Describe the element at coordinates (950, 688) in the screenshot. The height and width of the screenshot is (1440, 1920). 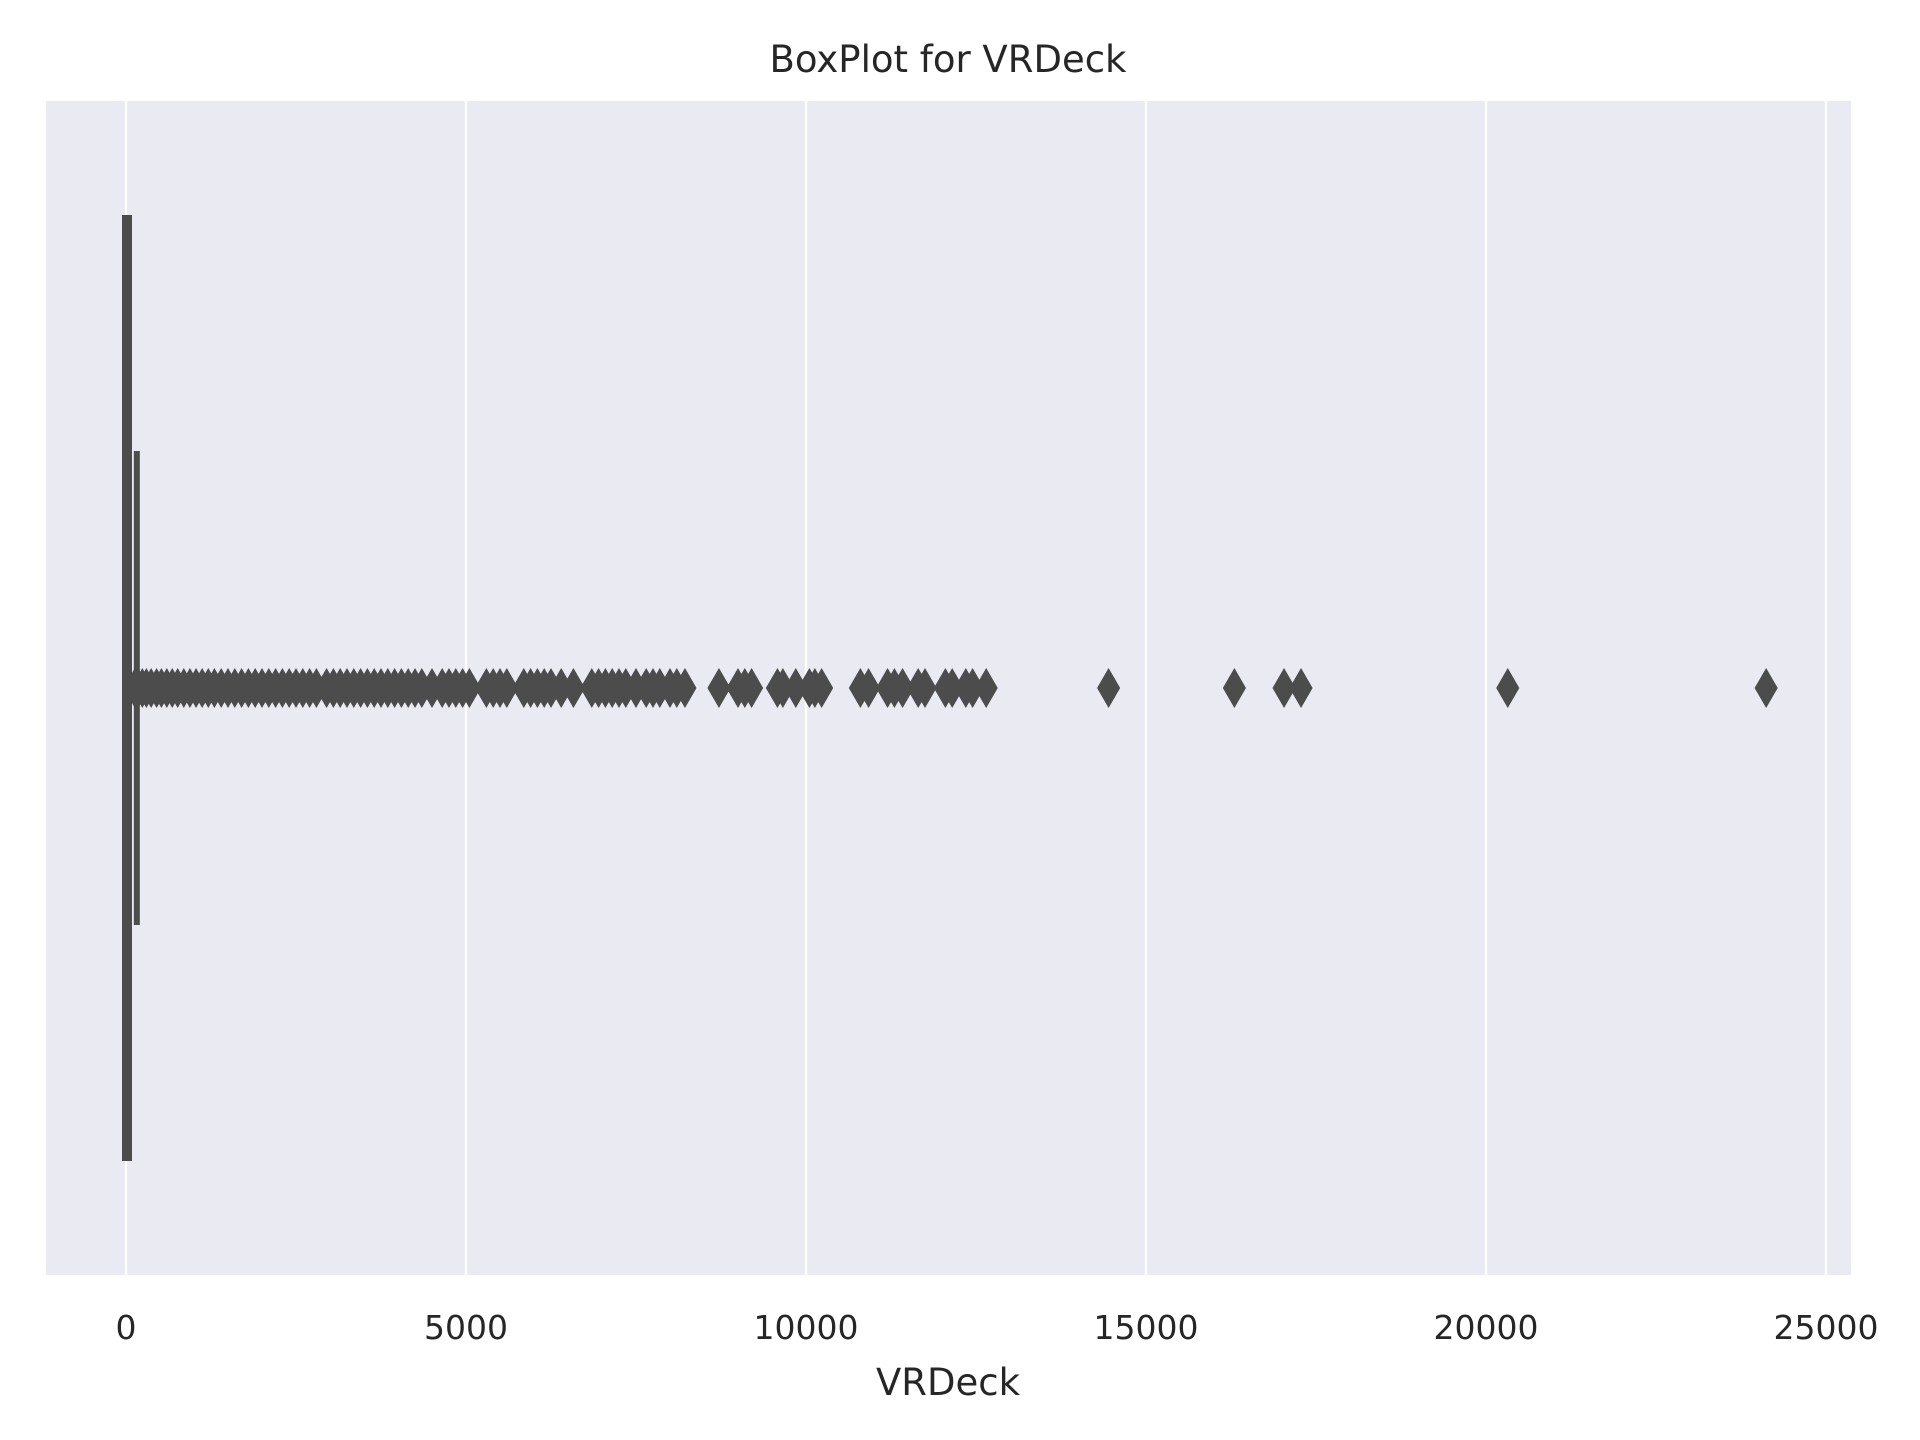
I see `outlier-markers` at that location.